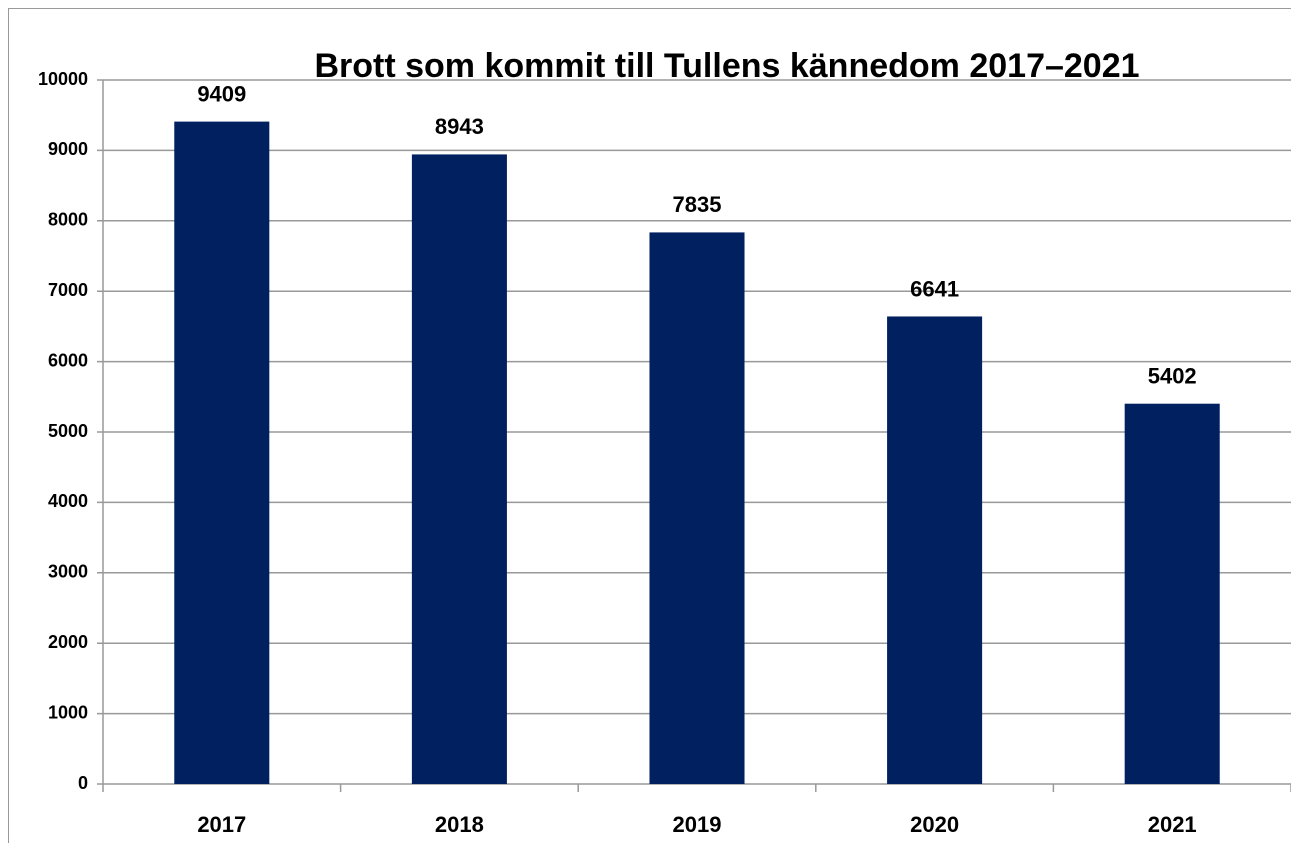  Describe the element at coordinates (697, 824) in the screenshot. I see `x-tick-label: 2019` at that location.